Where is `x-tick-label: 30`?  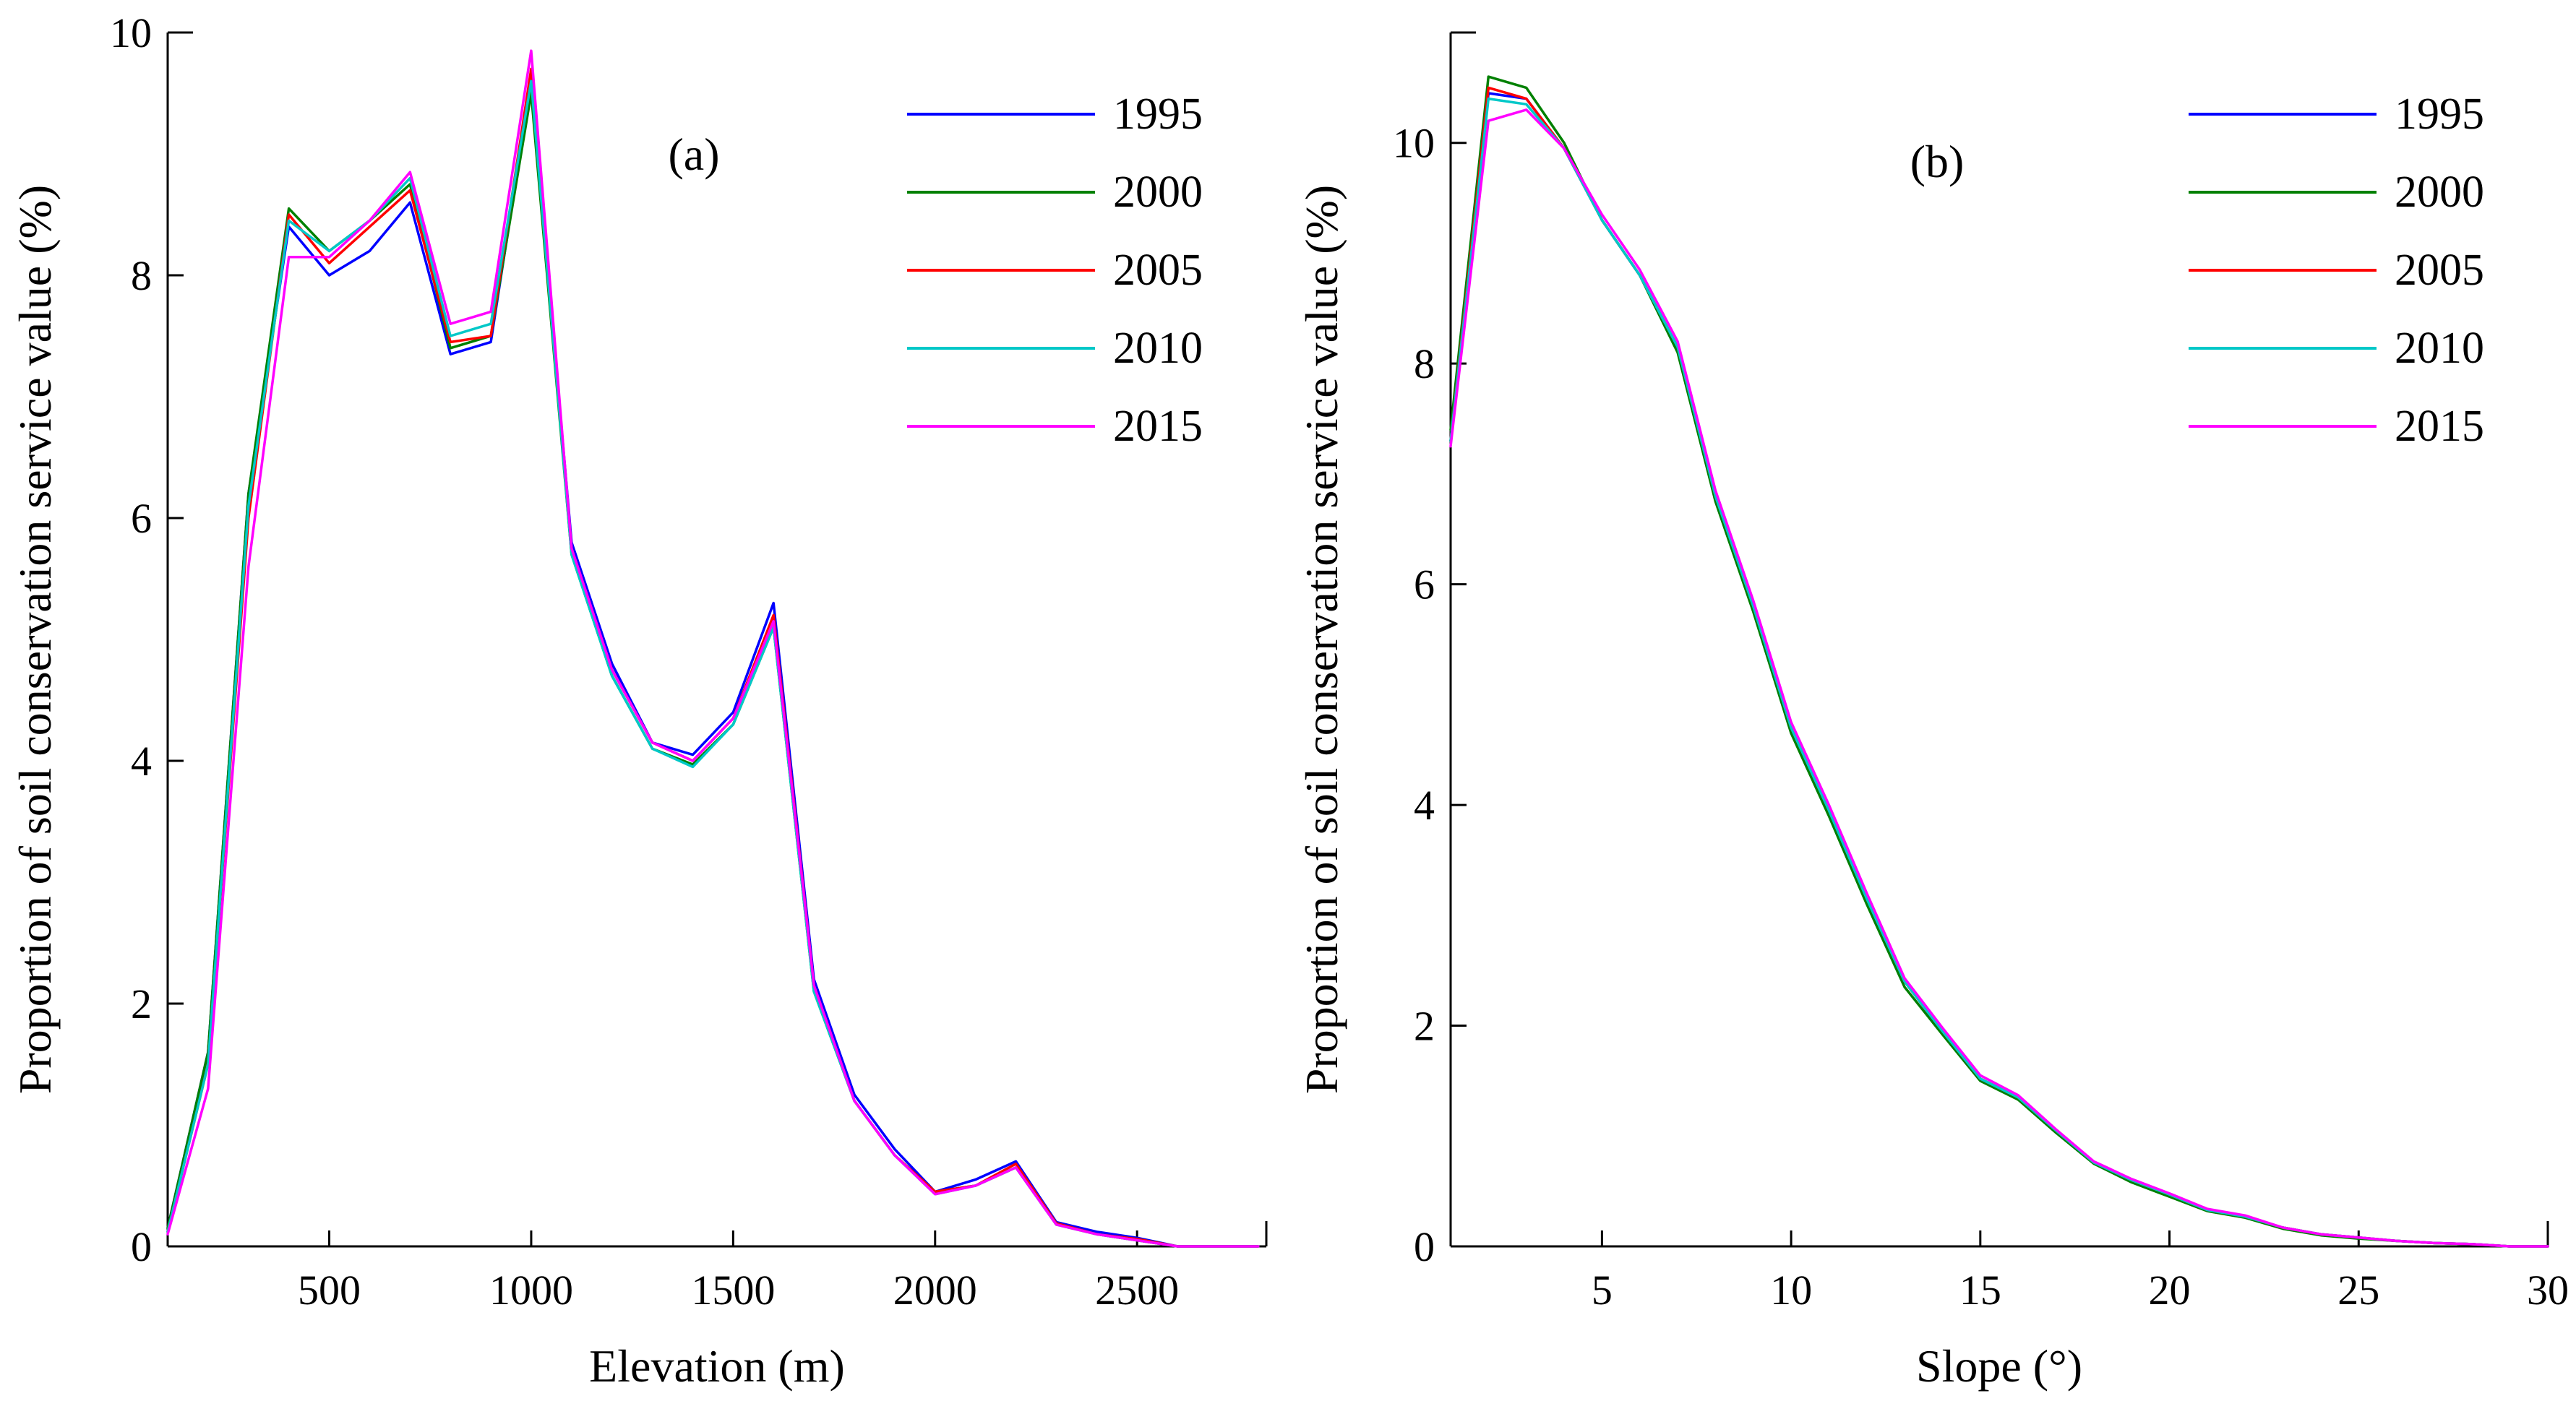
x-tick-label: 30 is located at coordinates (2548, 1290).